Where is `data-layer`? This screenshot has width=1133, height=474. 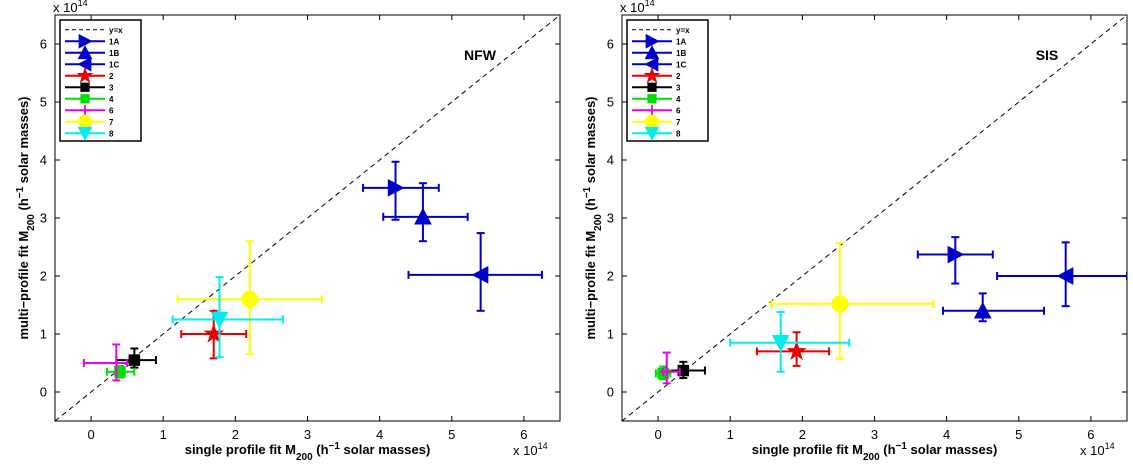 data-layer is located at coordinates (890, 310).